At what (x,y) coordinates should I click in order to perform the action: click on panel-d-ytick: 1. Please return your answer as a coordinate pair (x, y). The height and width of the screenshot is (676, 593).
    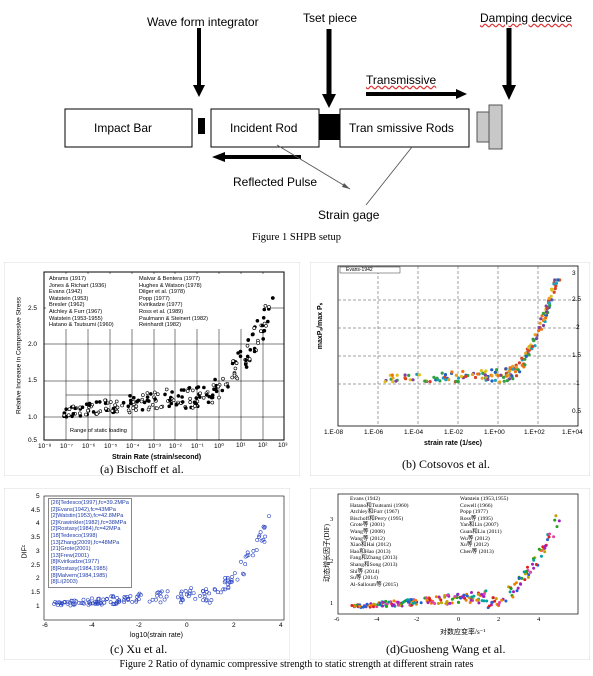
    Looking at the image, I should click on (332, 603).